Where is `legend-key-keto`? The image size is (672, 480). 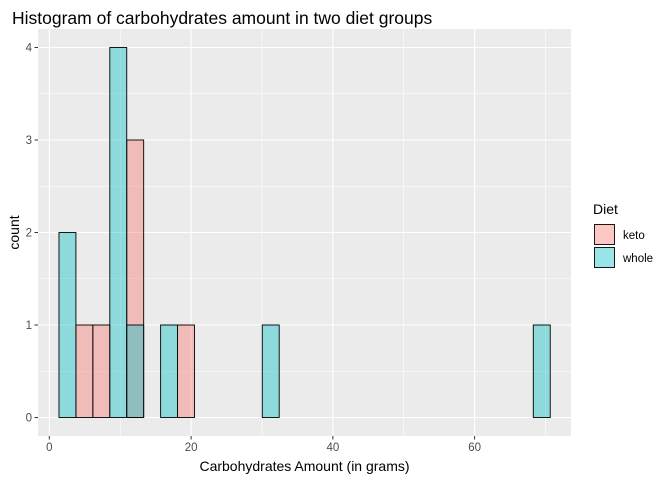 legend-key-keto is located at coordinates (604, 234).